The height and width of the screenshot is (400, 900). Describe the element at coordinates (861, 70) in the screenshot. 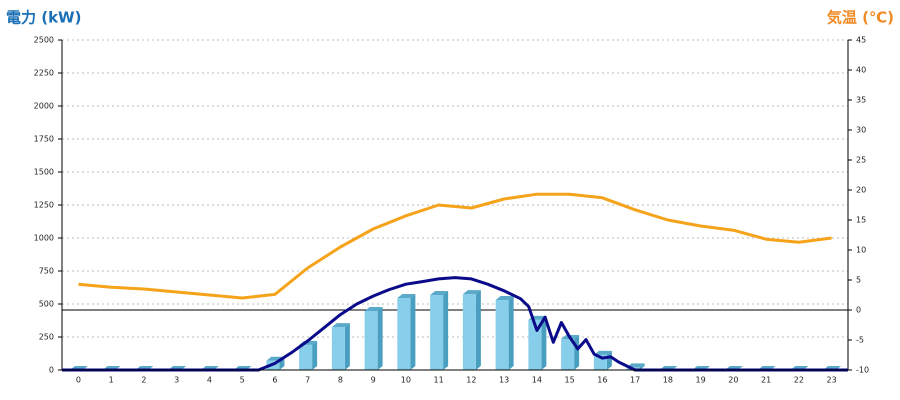

I see `y2-tick-label: 40` at that location.